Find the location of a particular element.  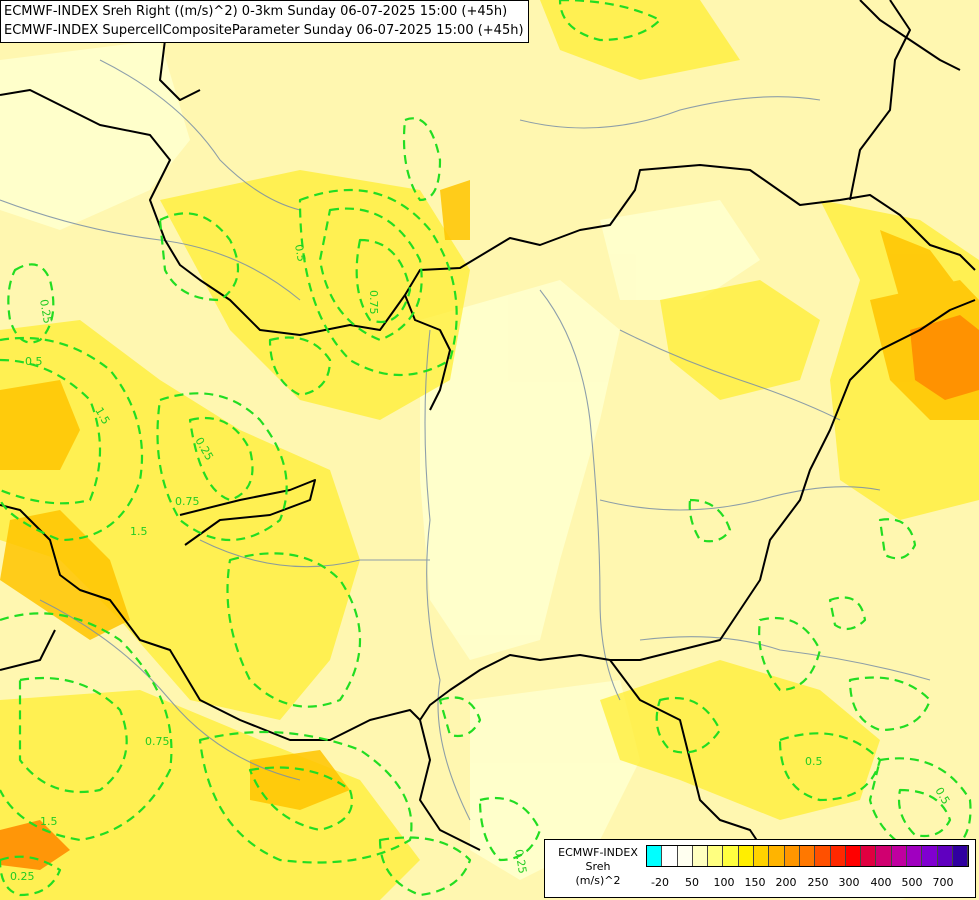

legend-title-variable: Sreh is located at coordinates (598, 866).